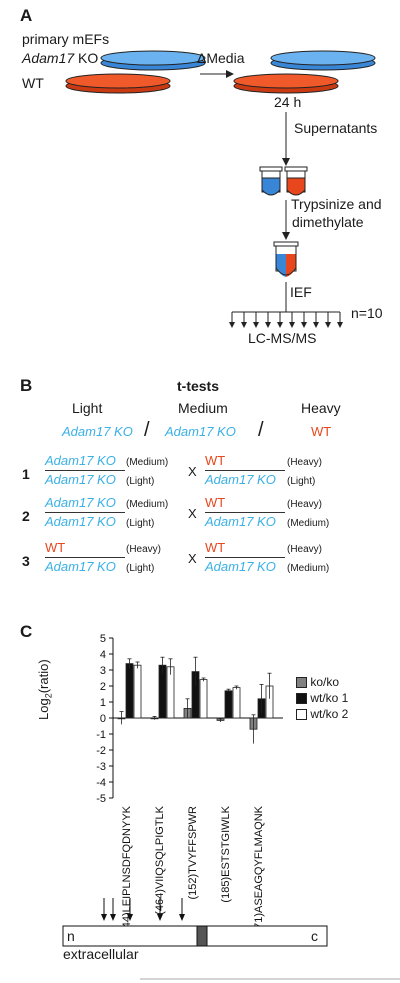 The image size is (400, 983). What do you see at coordinates (271, 181) in the screenshot?
I see `tube-ko` at bounding box center [271, 181].